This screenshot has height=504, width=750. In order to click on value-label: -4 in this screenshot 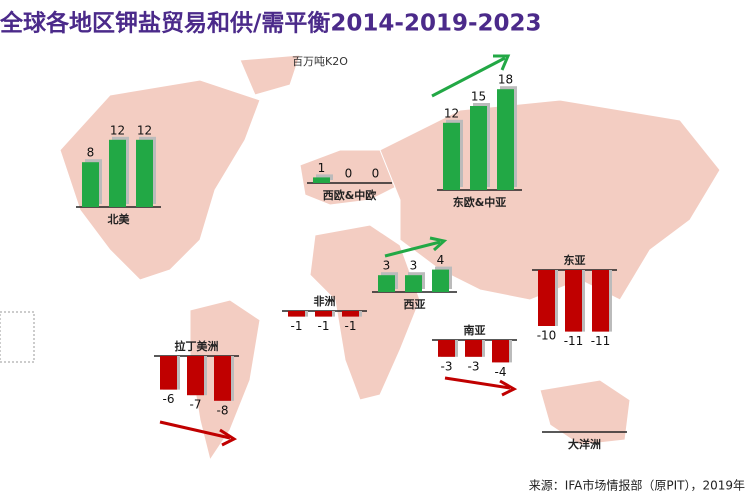, I will do `click(501, 372)`.